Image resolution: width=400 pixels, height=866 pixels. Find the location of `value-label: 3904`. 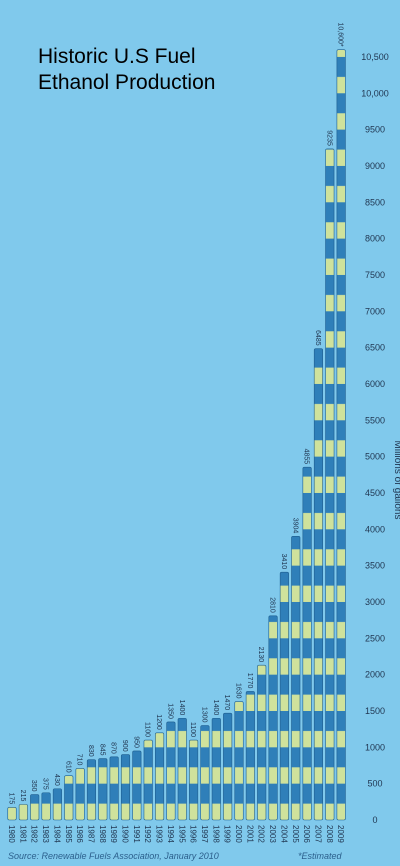

value-label: 3904 is located at coordinates (294, 526).